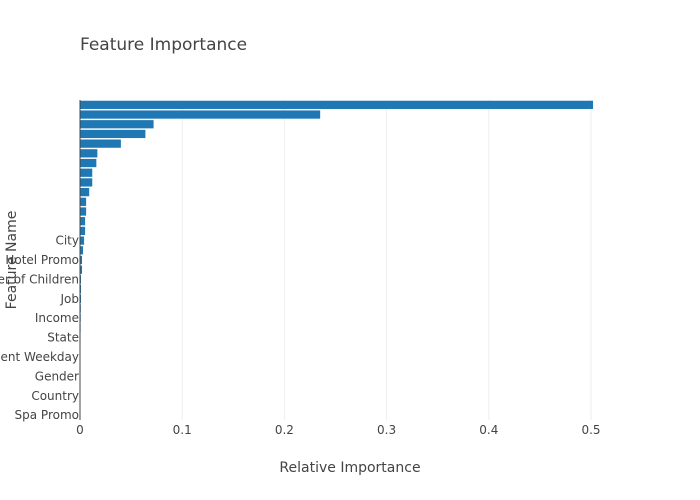 The image size is (700, 500). Describe the element at coordinates (386, 430) in the screenshot. I see `x-tick-label: 0.3` at that location.